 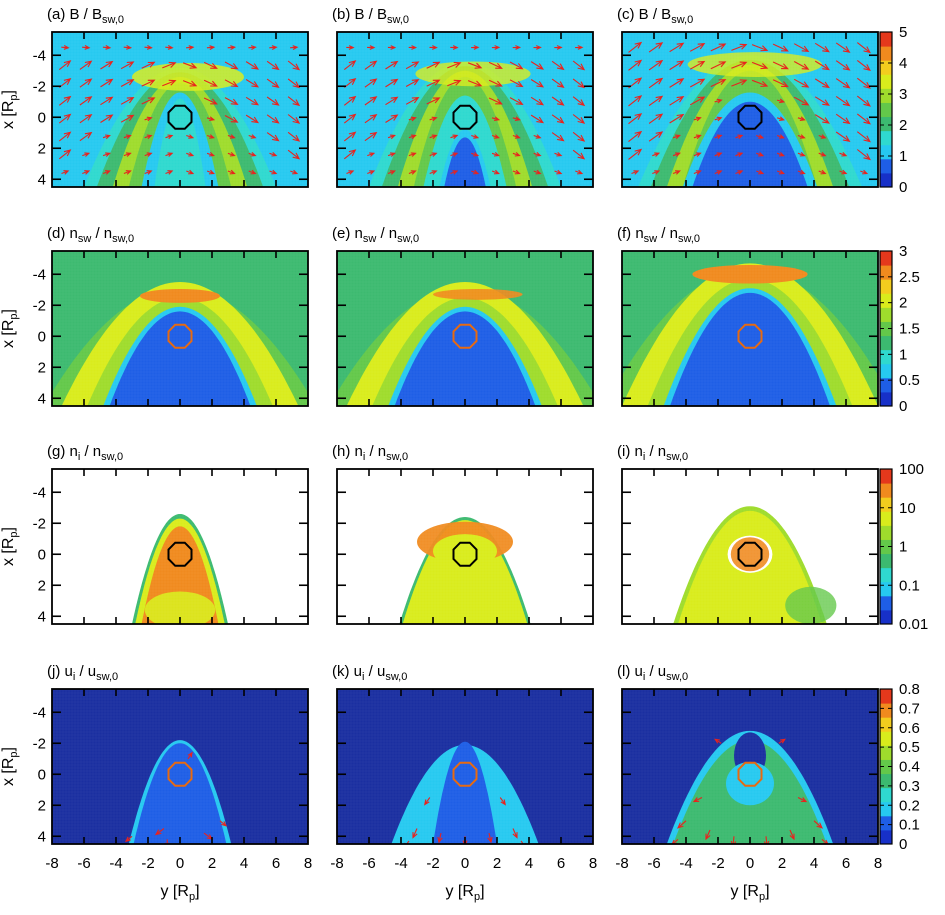 I want to click on panel-title: (g) ni / nsw,0, so click(x=85, y=453).